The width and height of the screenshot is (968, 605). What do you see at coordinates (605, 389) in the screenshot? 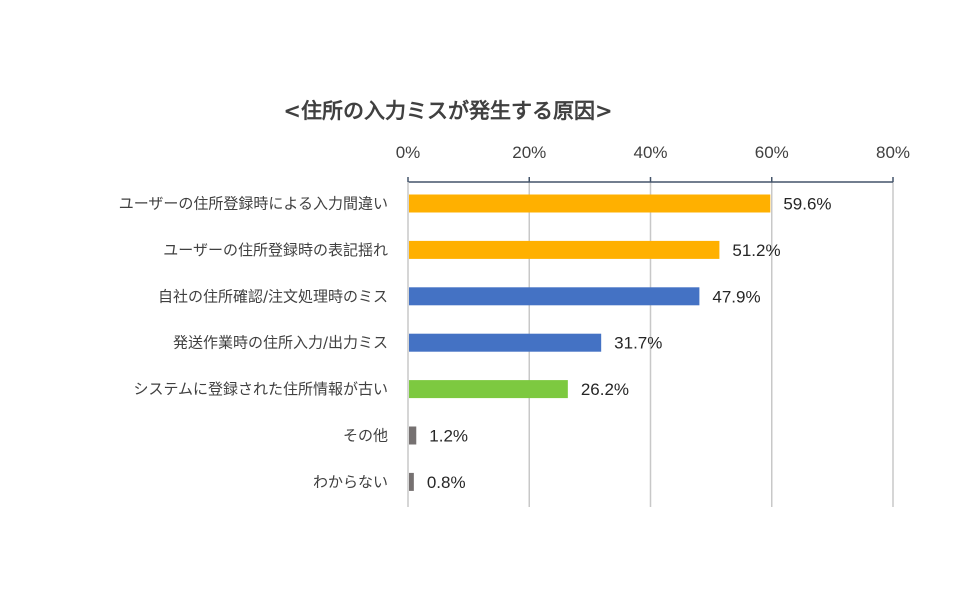
I see `data-label: 26.2%` at bounding box center [605, 389].